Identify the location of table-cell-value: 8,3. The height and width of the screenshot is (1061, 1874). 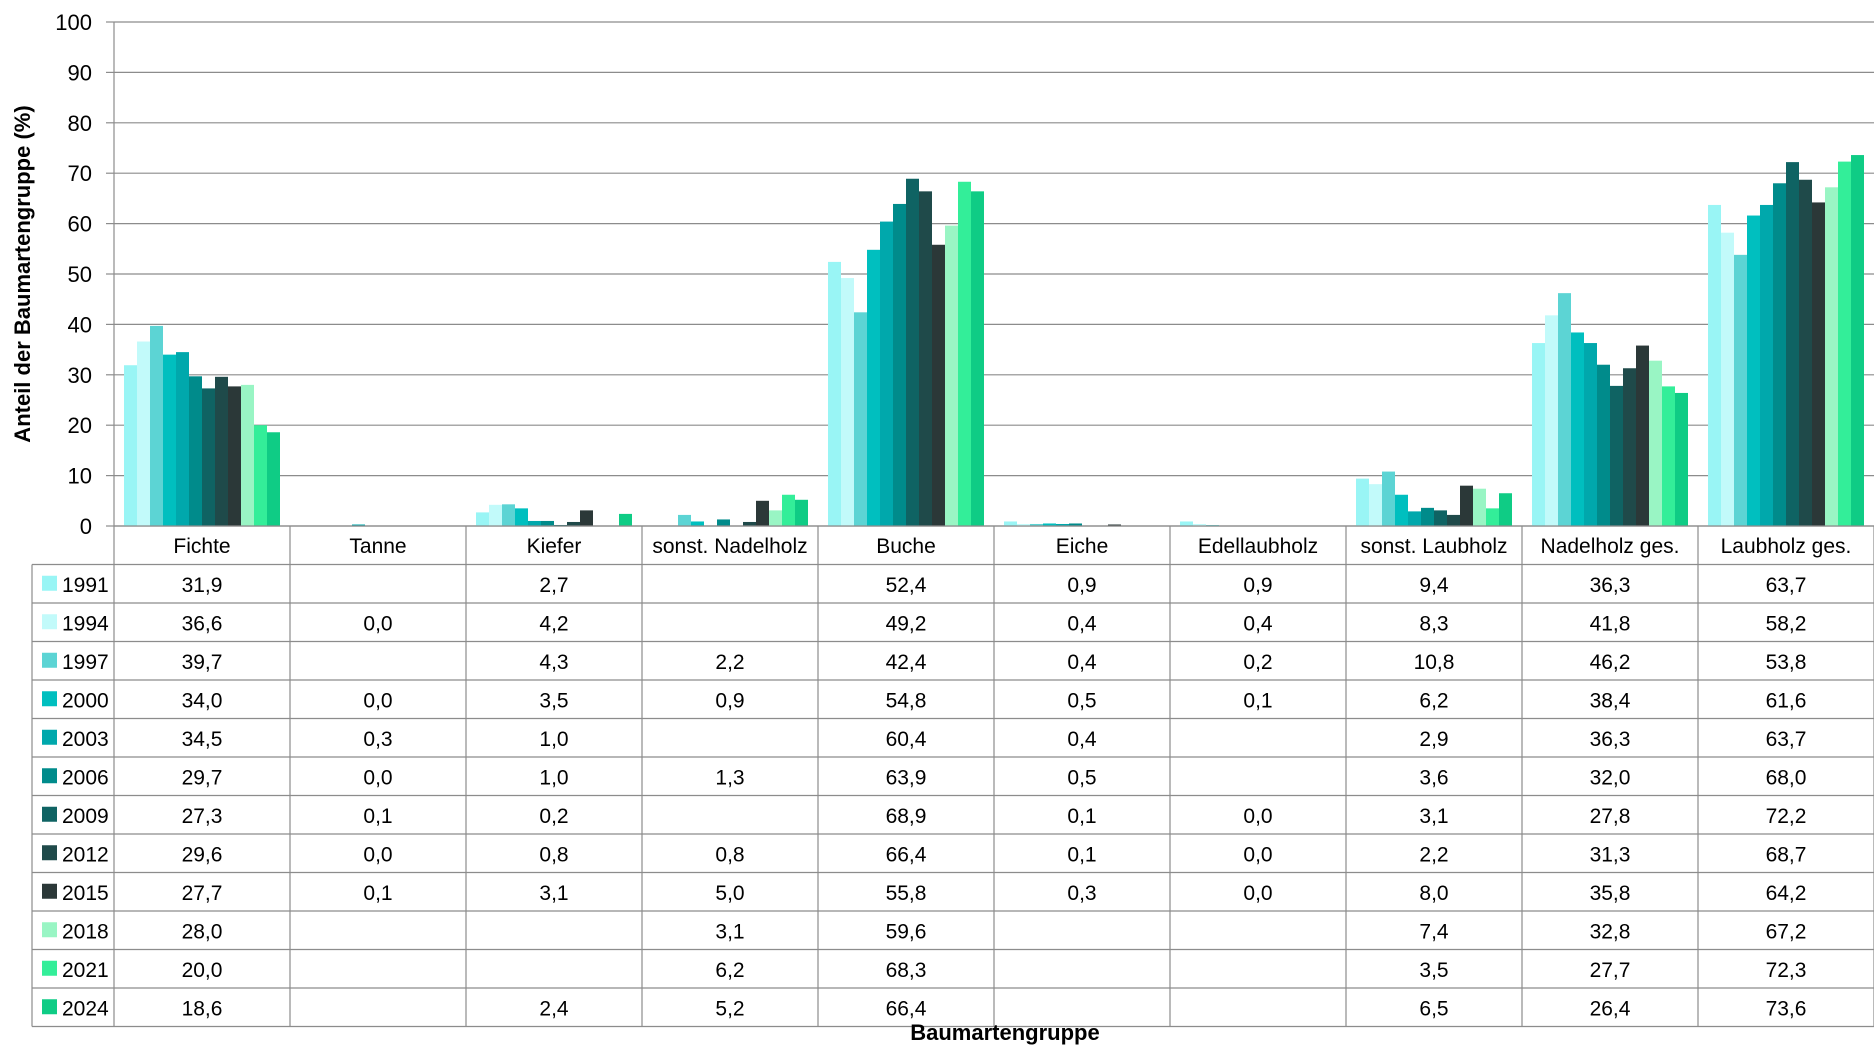
(1433, 623).